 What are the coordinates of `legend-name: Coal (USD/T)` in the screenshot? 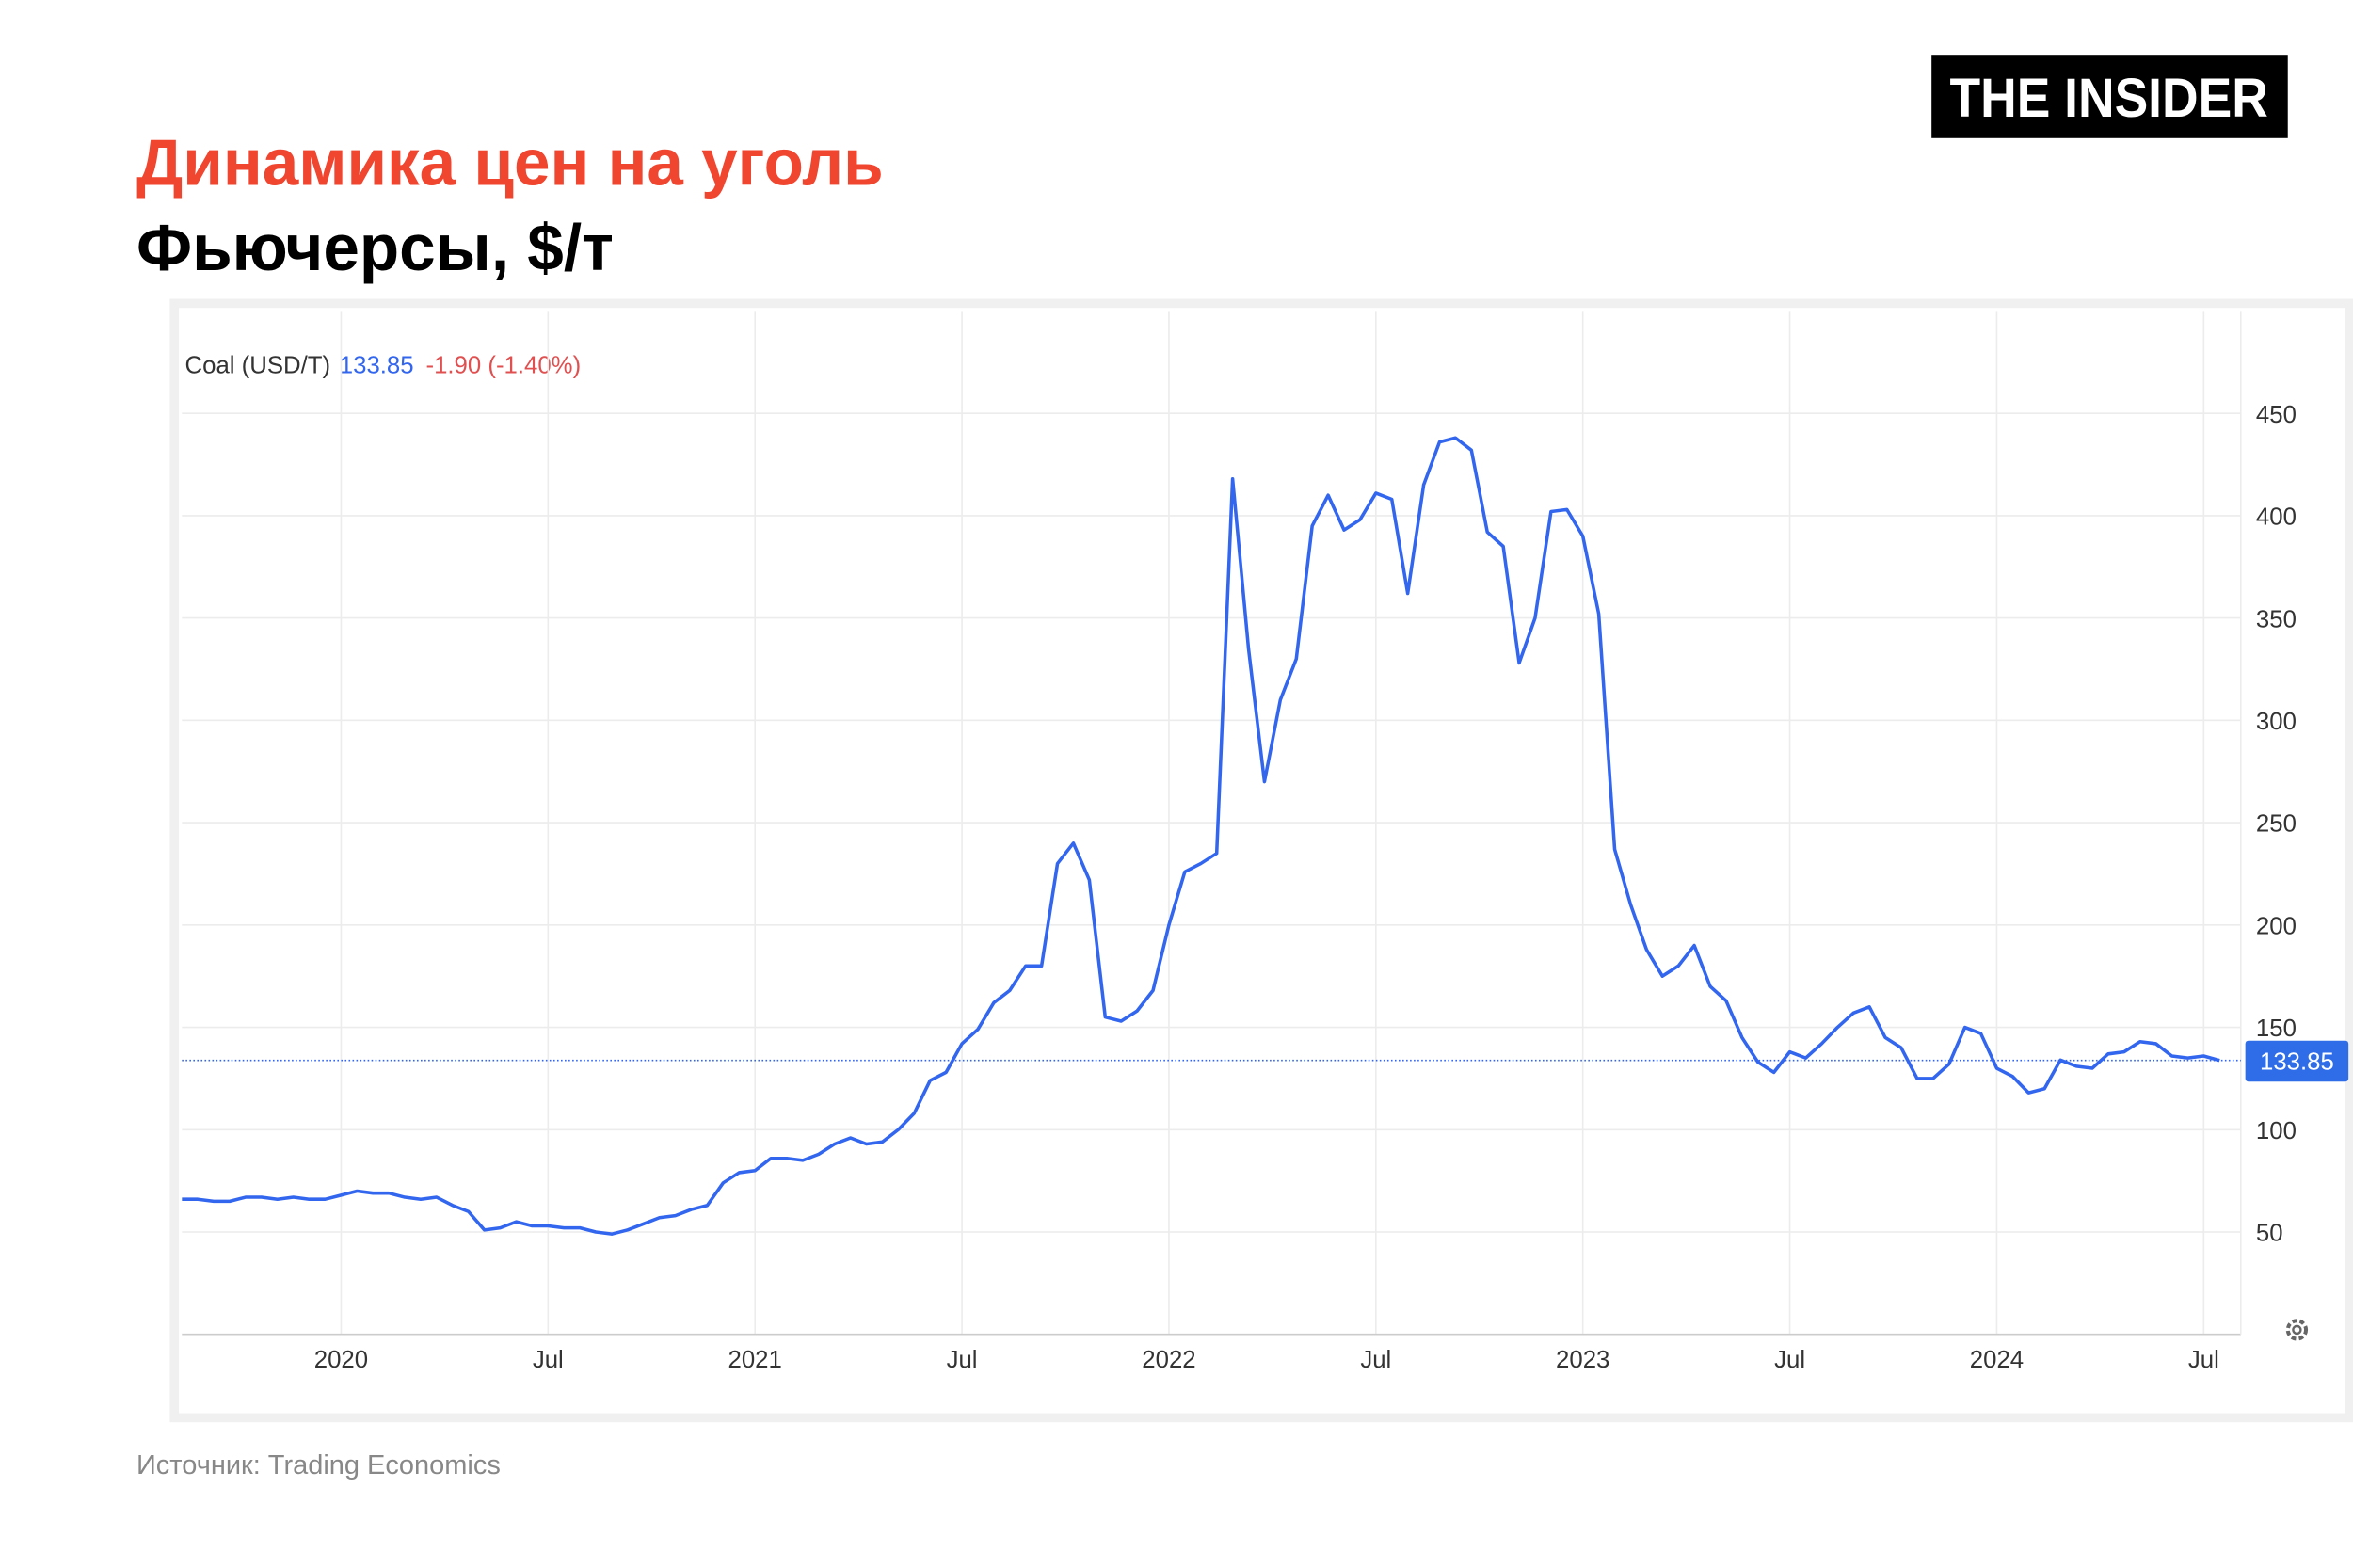 It's located at (258, 365).